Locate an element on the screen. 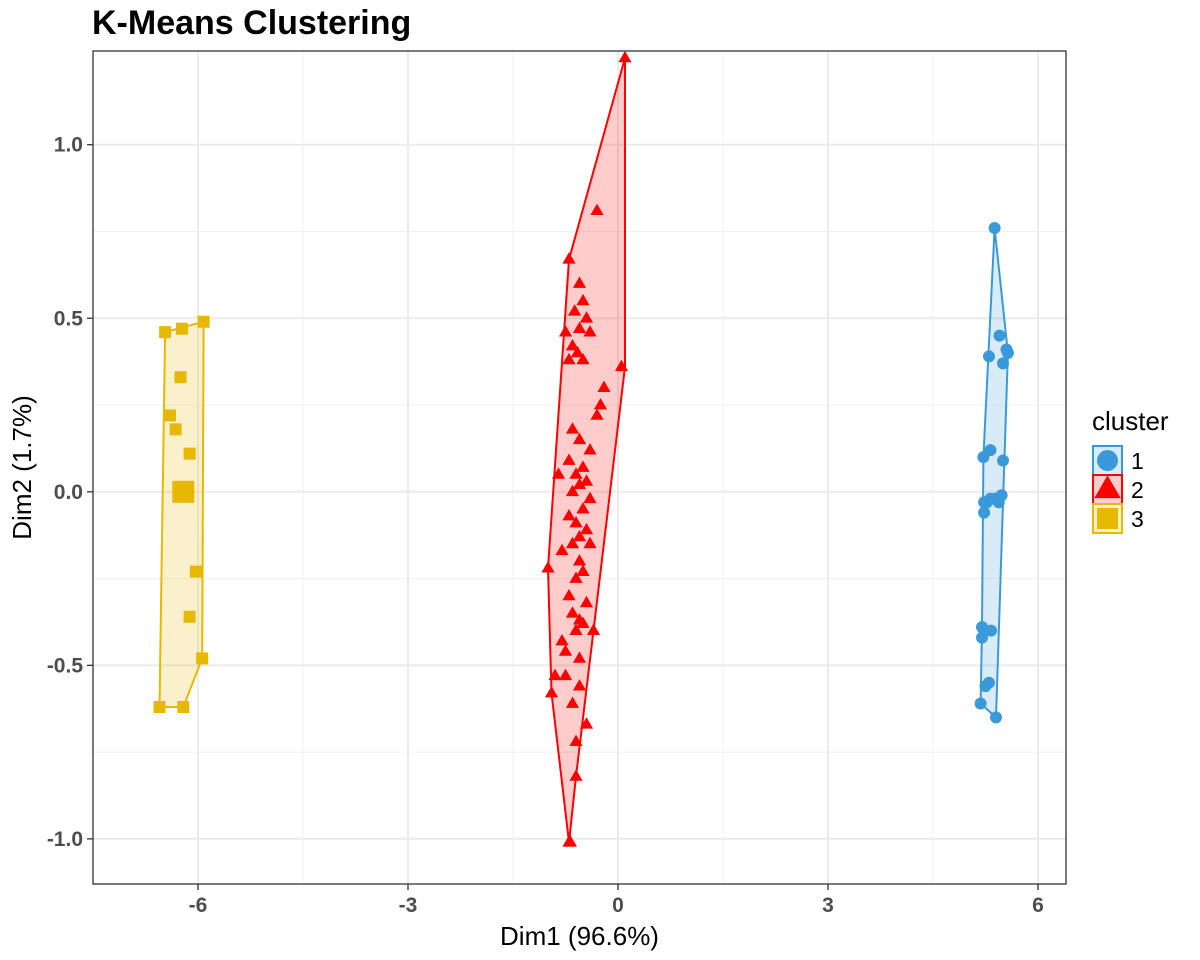 Image resolution: width=1200 pixels, height=960 pixels. chart-title: K-Means Clustering is located at coordinates (251, 23).